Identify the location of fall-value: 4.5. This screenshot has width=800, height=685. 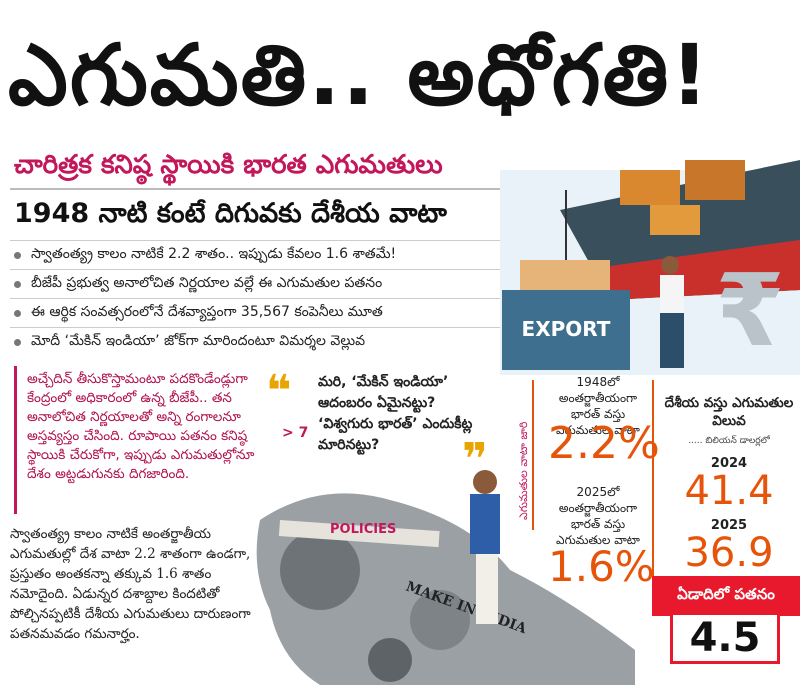
(725, 638).